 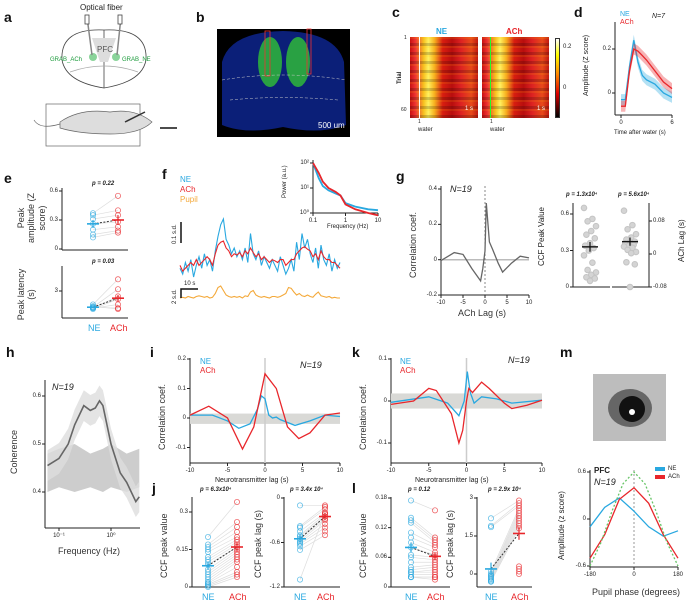 I want to click on x-tick-label: 10, so click(x=542, y=471).